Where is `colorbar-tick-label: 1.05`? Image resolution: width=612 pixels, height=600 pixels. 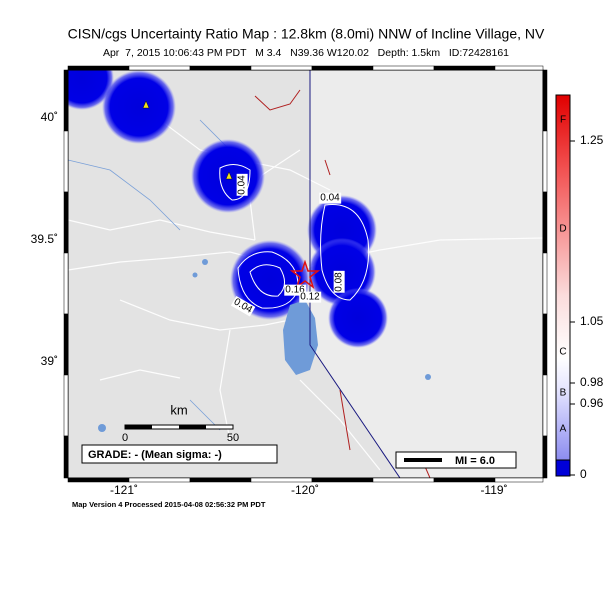
colorbar-tick-label: 1.05 is located at coordinates (592, 321).